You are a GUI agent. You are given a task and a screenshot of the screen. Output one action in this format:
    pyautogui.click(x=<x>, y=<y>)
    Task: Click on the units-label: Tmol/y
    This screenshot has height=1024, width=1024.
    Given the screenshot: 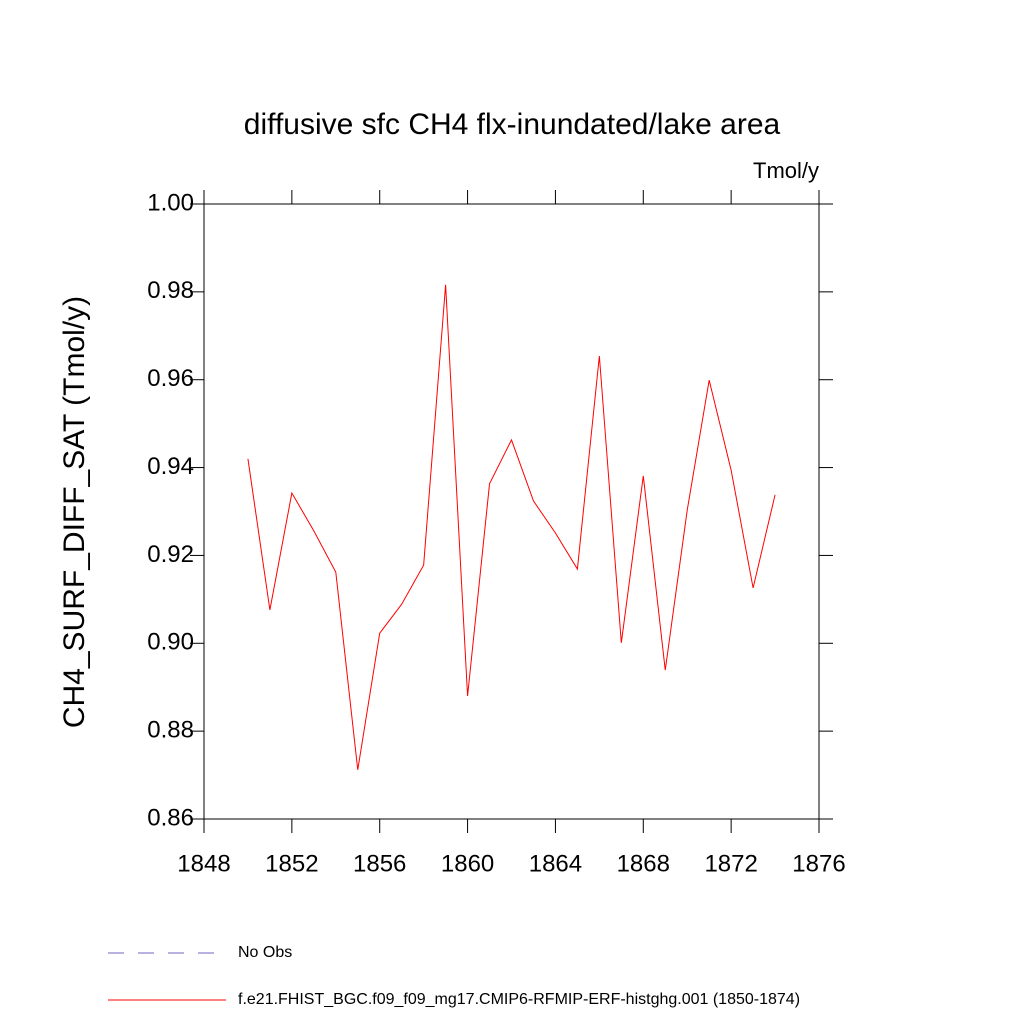 What is the action you would take?
    pyautogui.click(x=786, y=170)
    